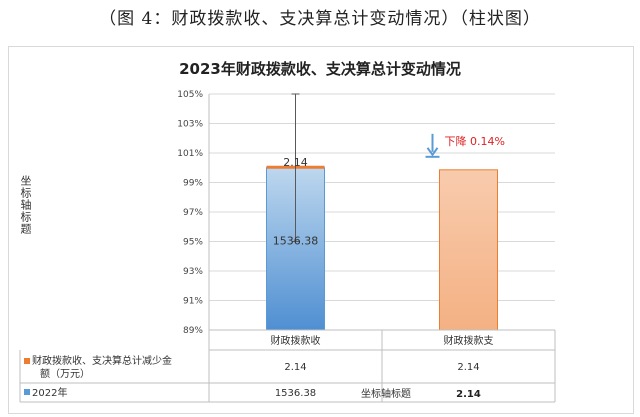 Image resolution: width=640 pixels, height=417 pixels. What do you see at coordinates (193, 213) in the screenshot?
I see `y-tick-label: 97%` at bounding box center [193, 213].